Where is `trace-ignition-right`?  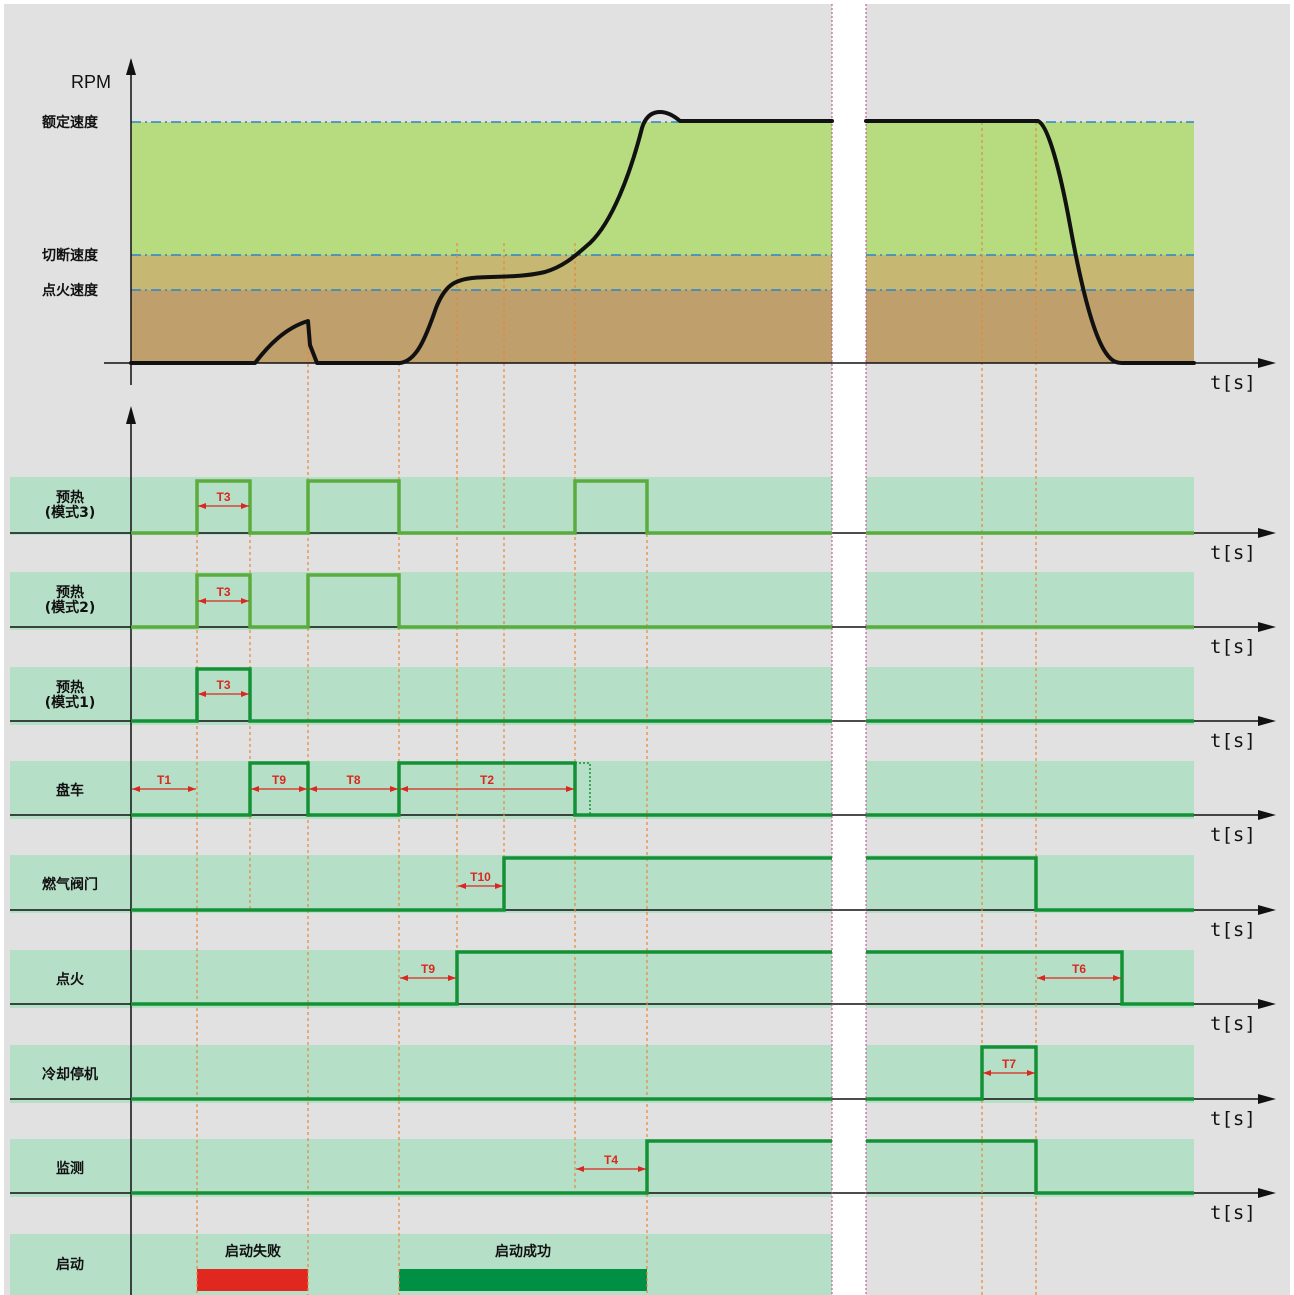
trace-ignition-right is located at coordinates (1030, 978).